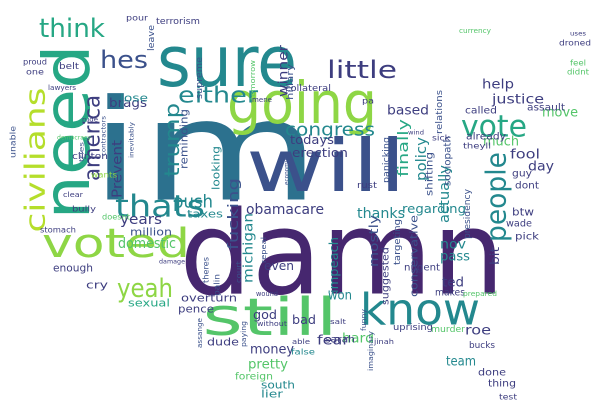  I want to click on word-need: need, so click(68, 132).